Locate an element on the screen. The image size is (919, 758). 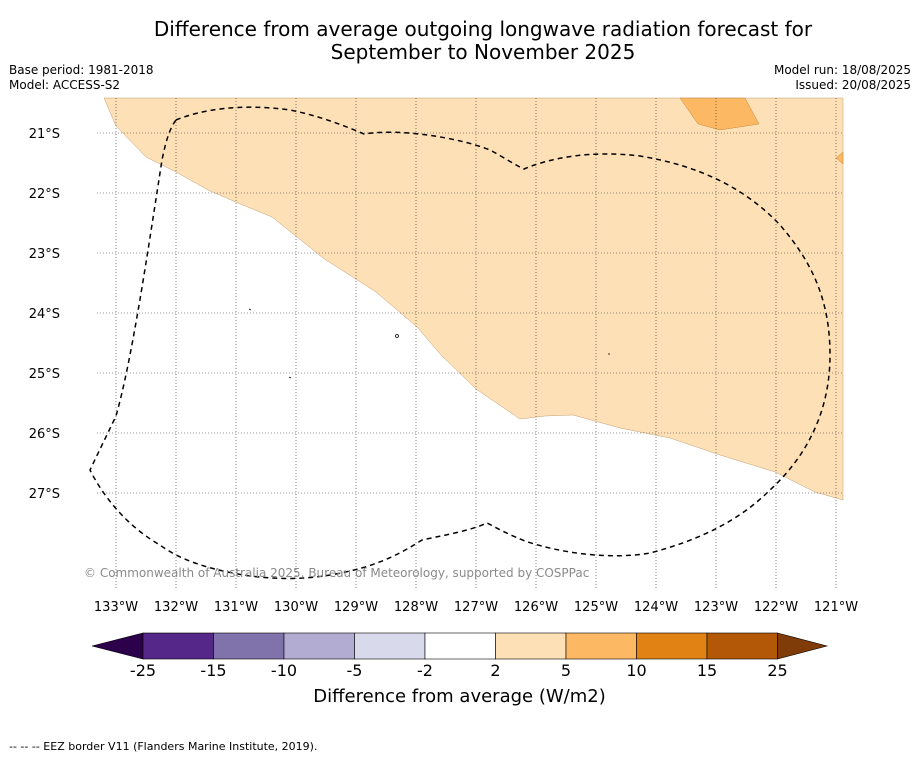
lon-label: 127°W is located at coordinates (476, 607).